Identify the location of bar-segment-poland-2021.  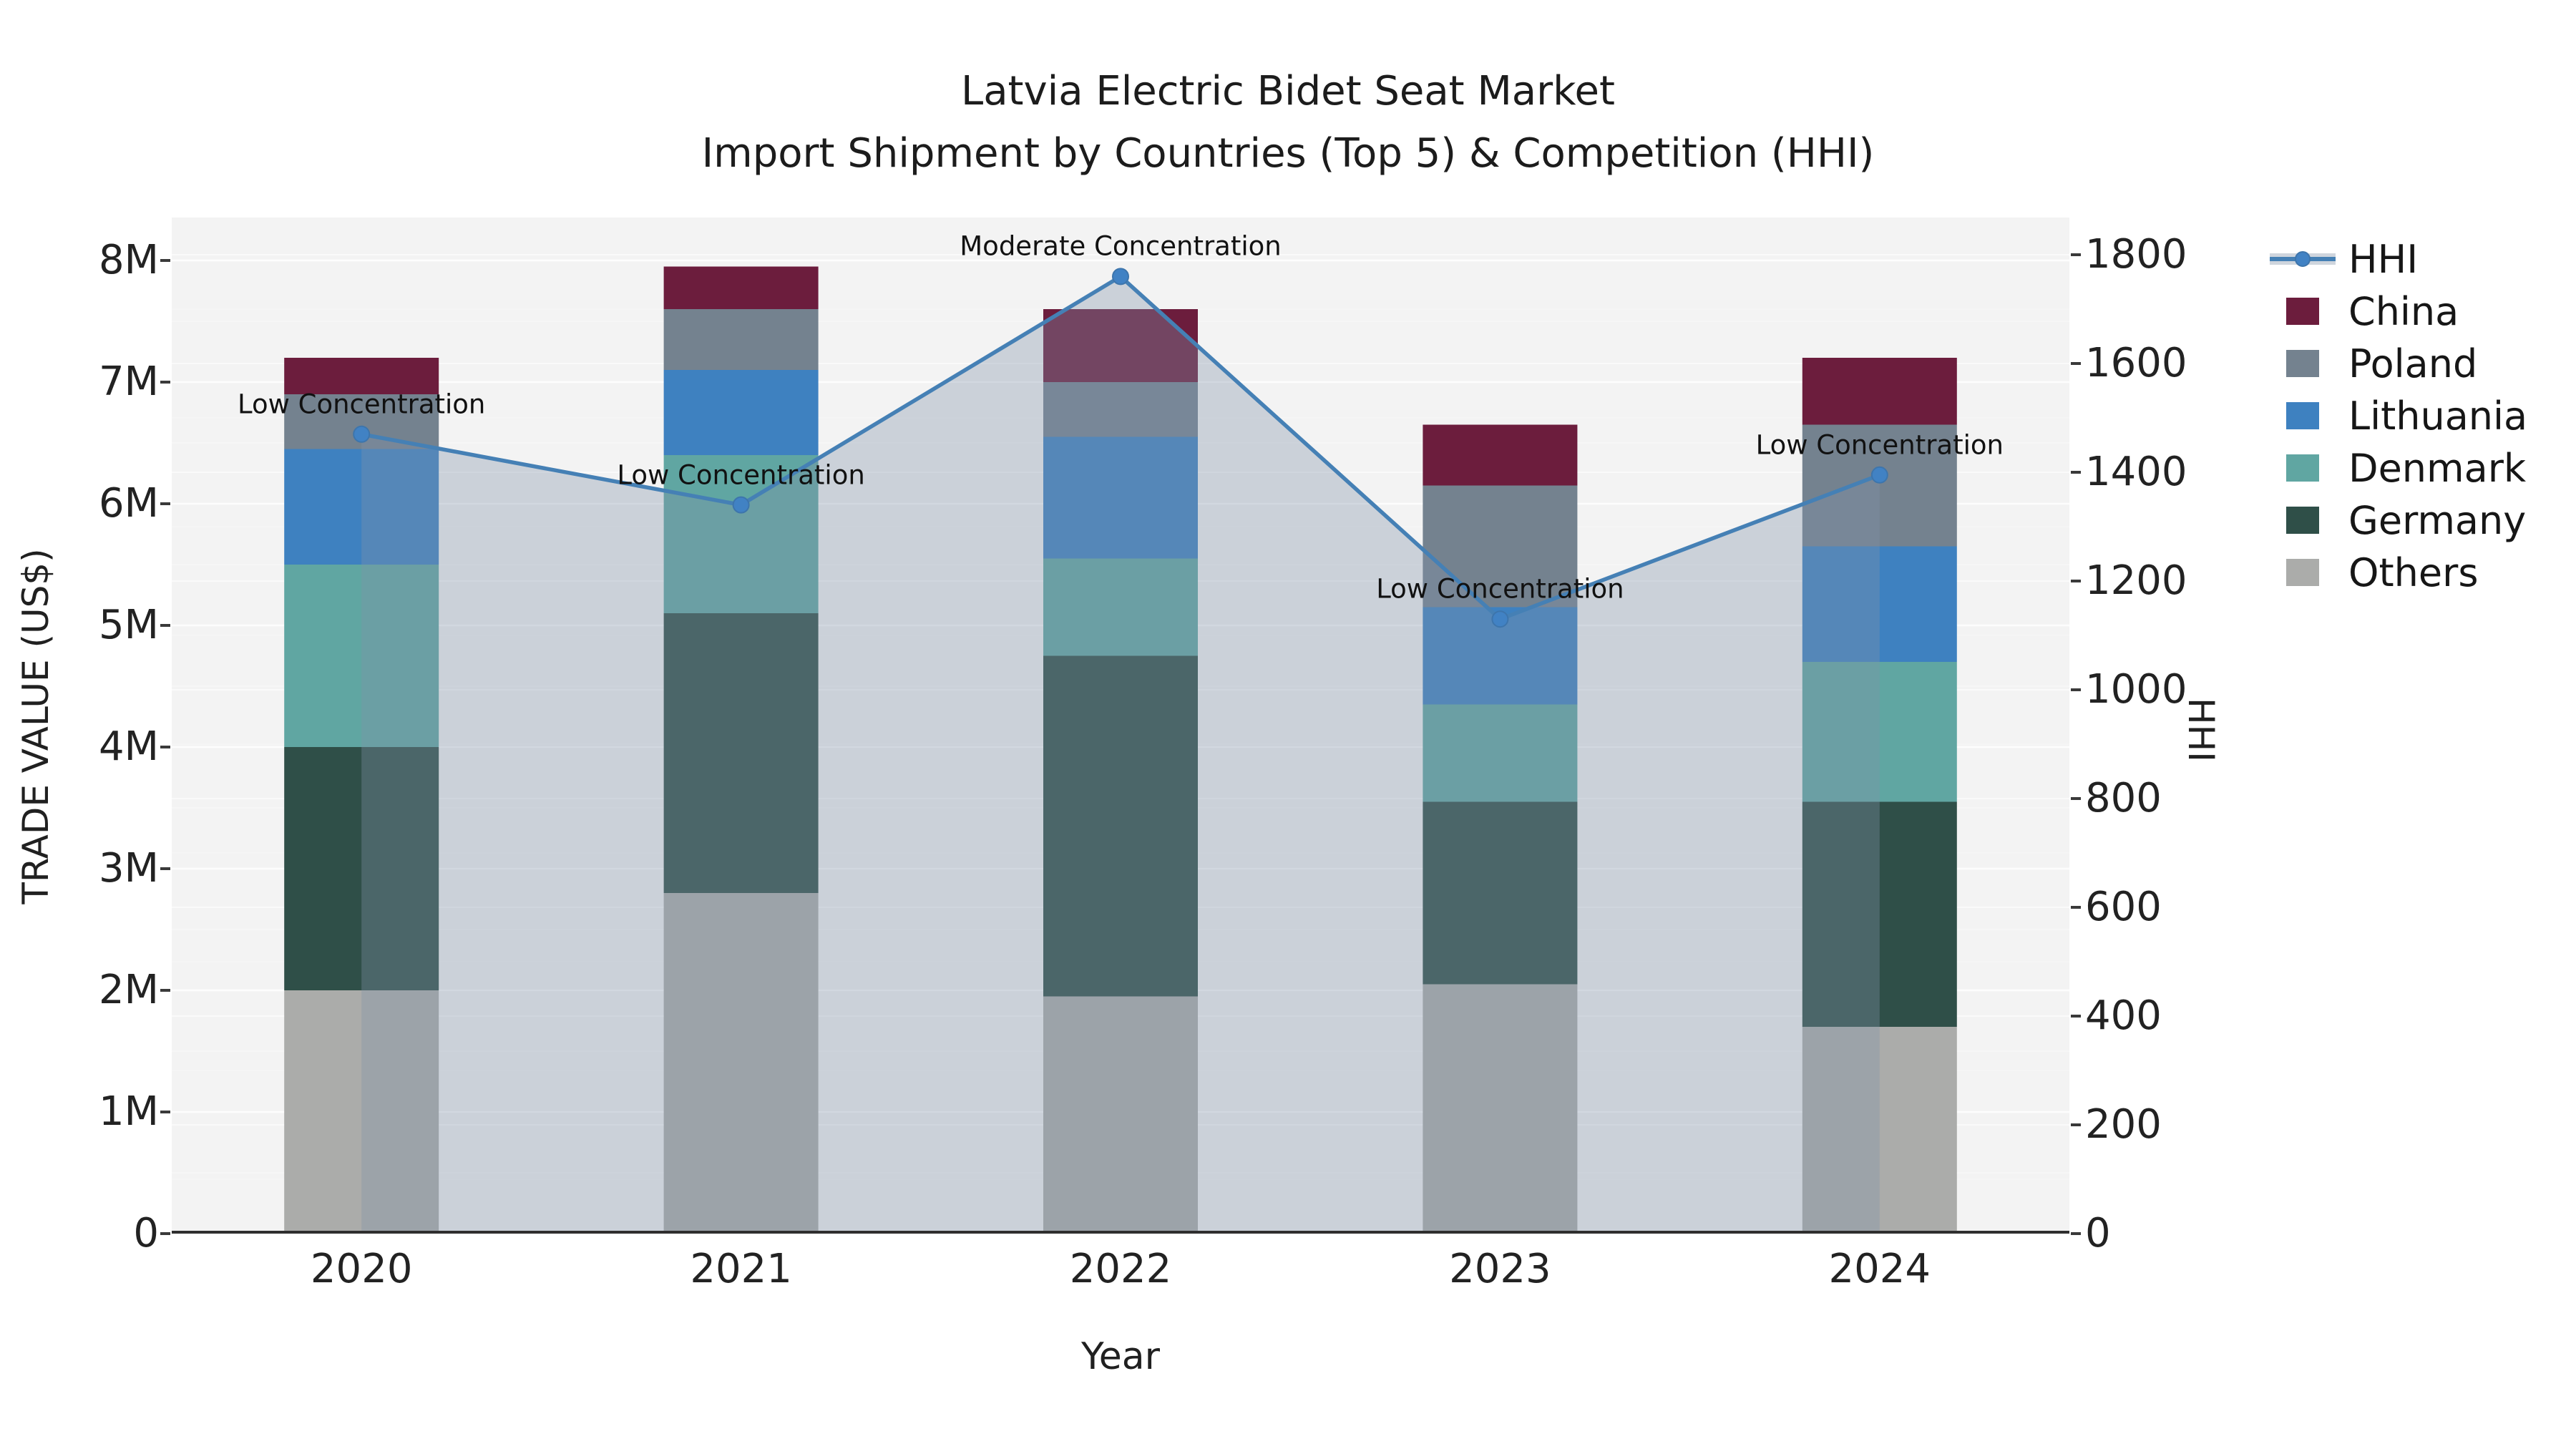
(741, 339).